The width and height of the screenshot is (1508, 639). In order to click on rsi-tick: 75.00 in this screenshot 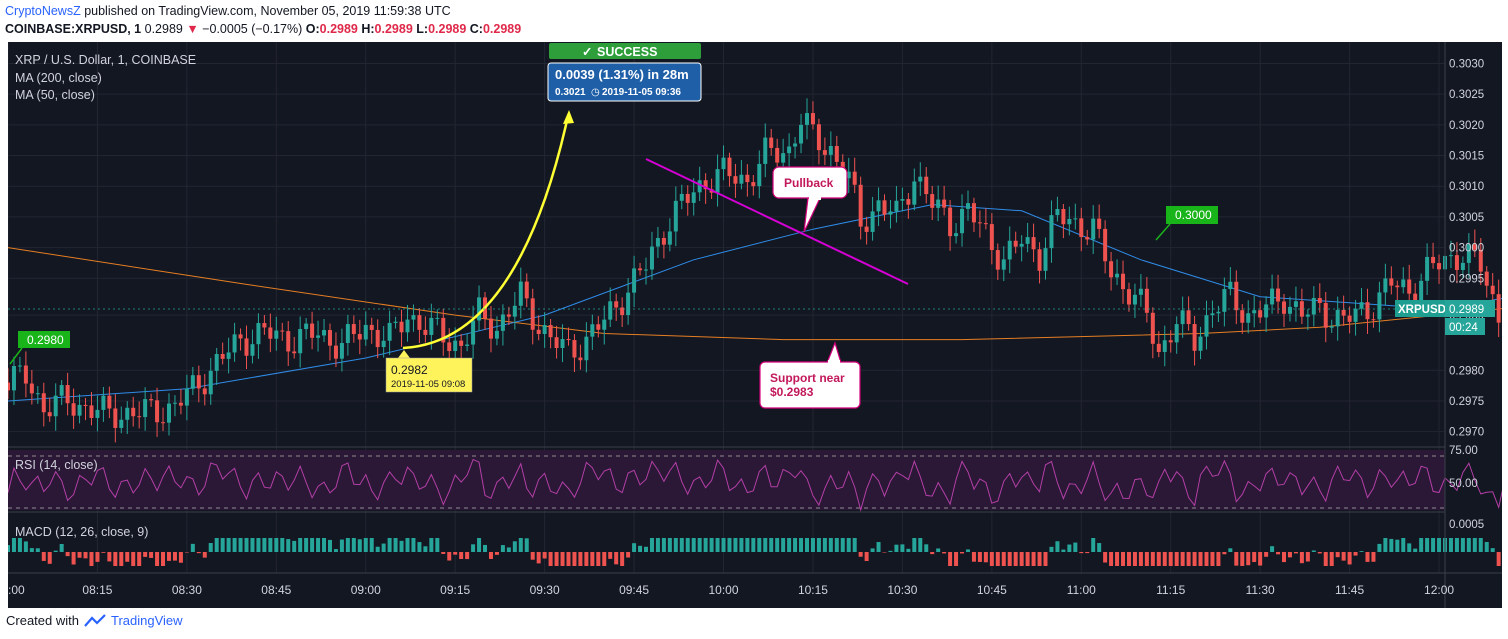, I will do `click(1463, 451)`.